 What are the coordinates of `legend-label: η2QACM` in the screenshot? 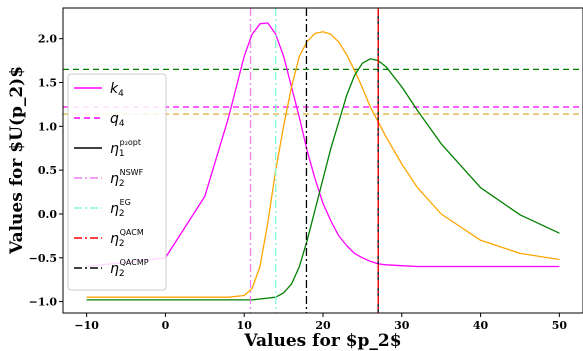 It's located at (127, 238).